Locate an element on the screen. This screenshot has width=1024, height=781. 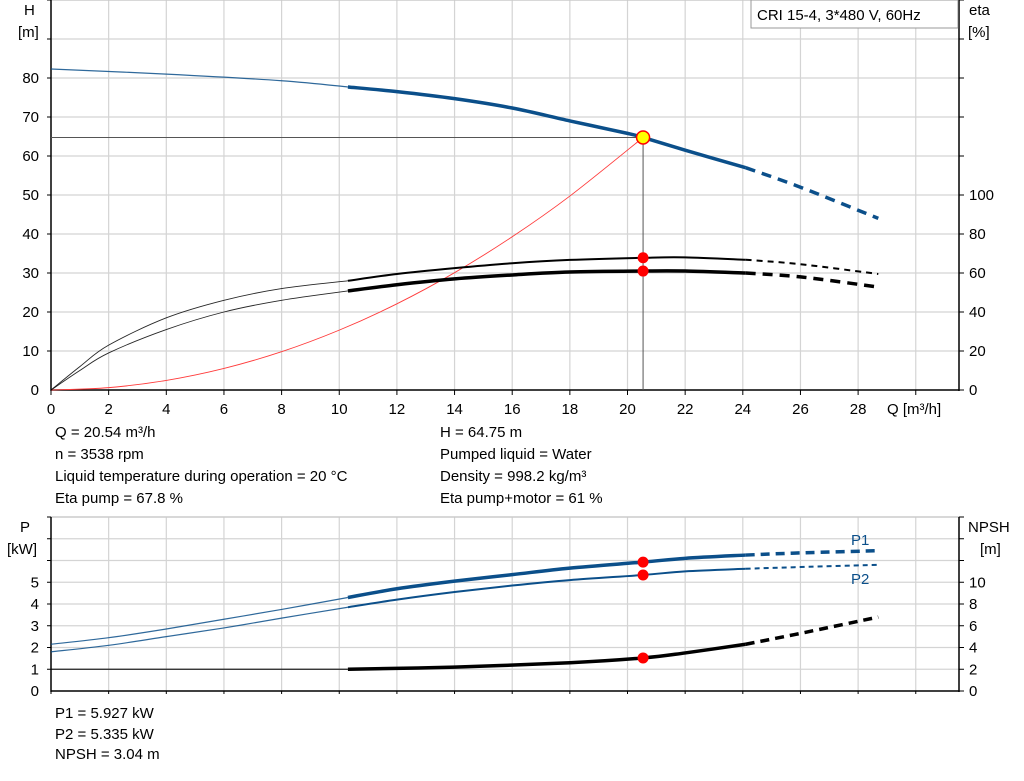
y-tick-label-right: 8 is located at coordinates (973, 604).